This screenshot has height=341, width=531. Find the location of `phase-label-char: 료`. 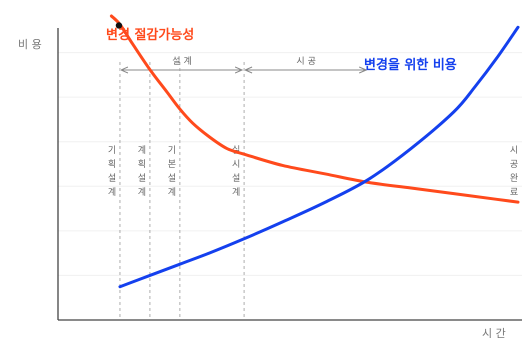

phase-label-char: 료 is located at coordinates (514, 193).